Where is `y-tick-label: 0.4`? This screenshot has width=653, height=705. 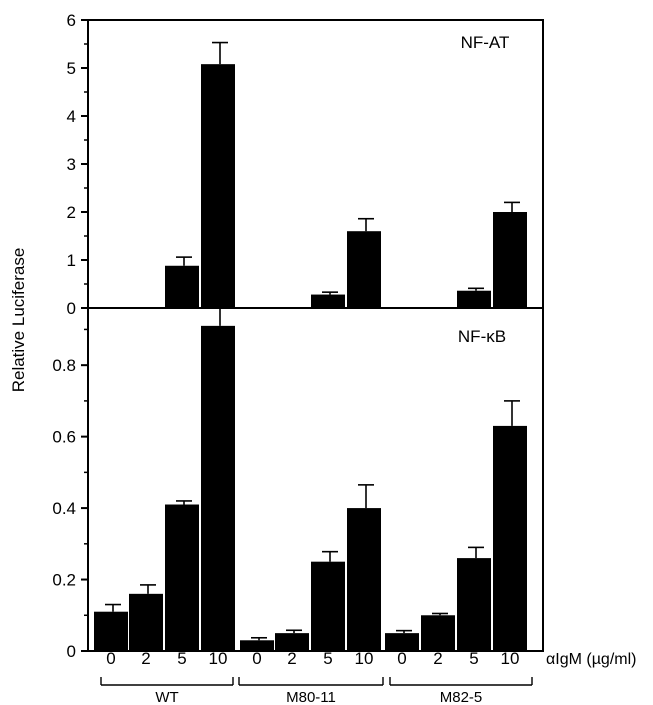 y-tick-label: 0.4 is located at coordinates (64, 508).